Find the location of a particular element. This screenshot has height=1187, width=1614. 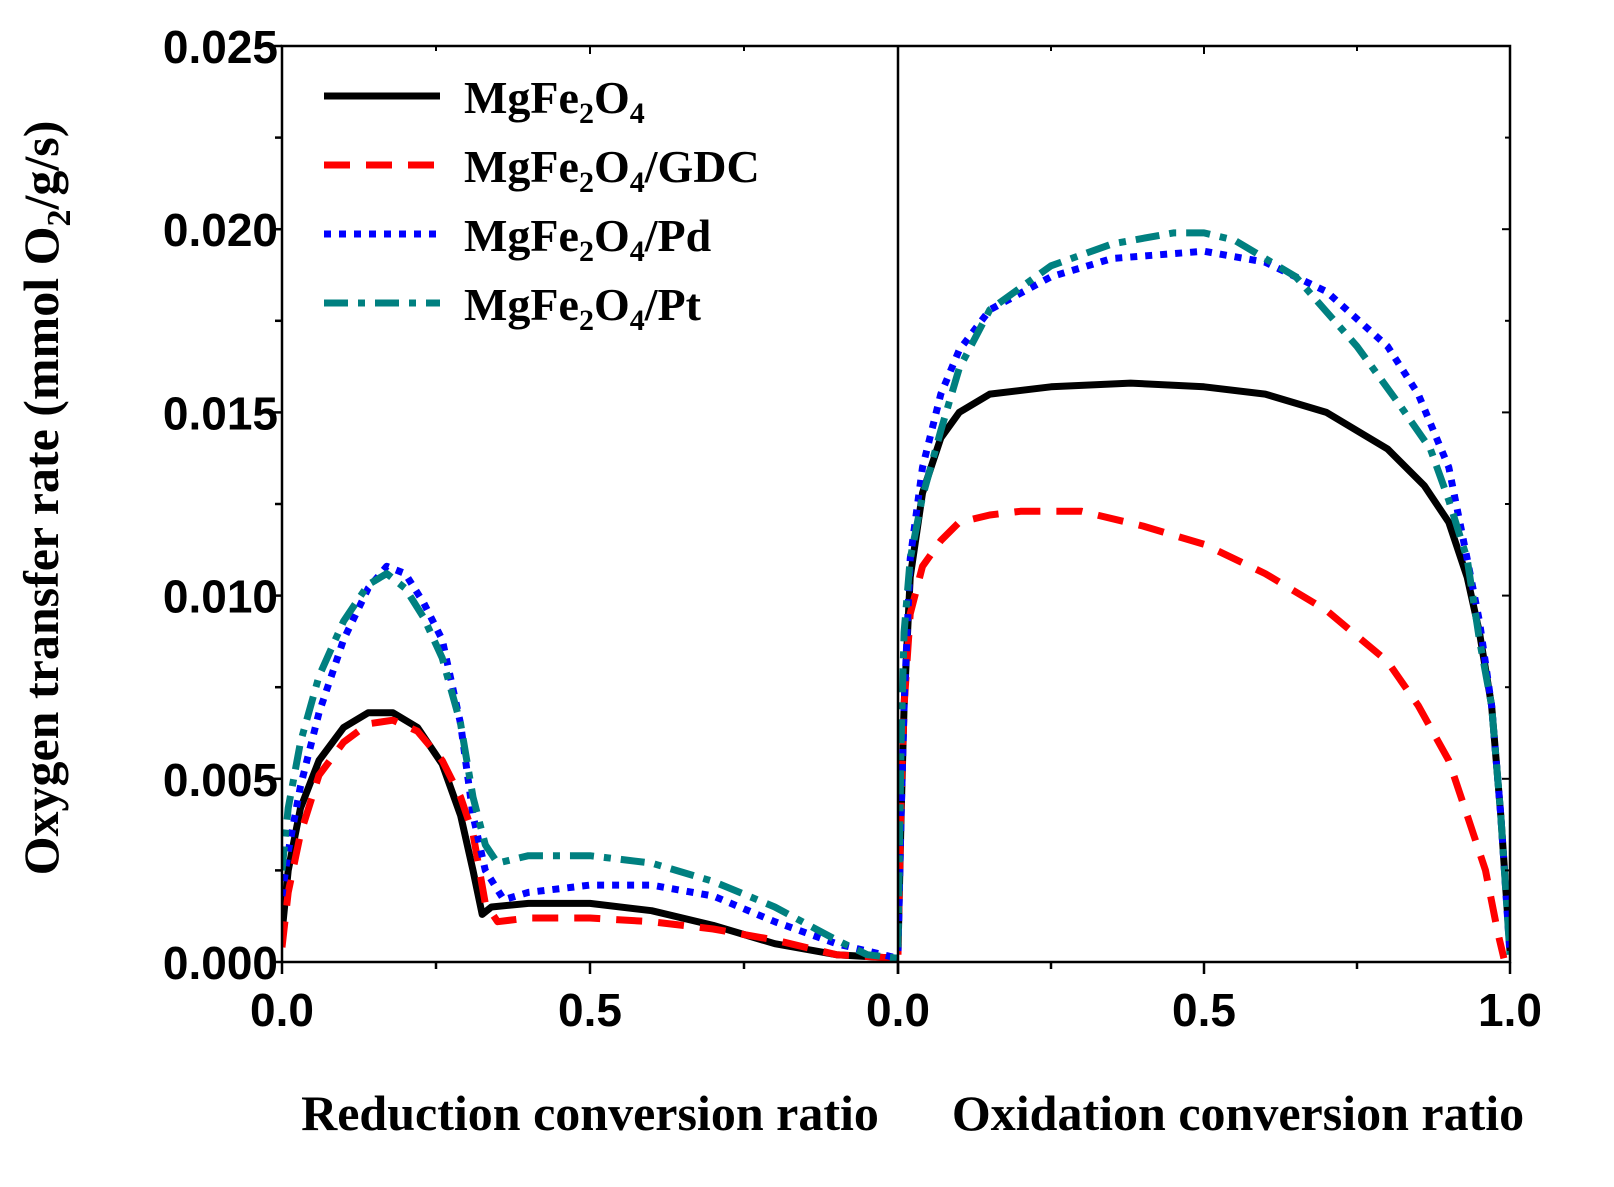

y-tick-label: 0.020 is located at coordinates (220, 230).